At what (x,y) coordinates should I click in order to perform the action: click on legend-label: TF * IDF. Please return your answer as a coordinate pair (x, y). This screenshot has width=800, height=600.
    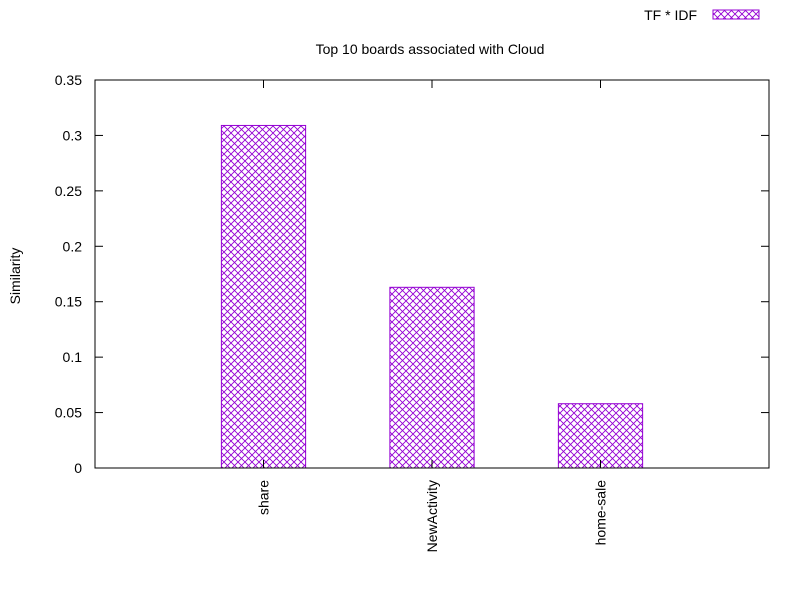
    Looking at the image, I should click on (670, 15).